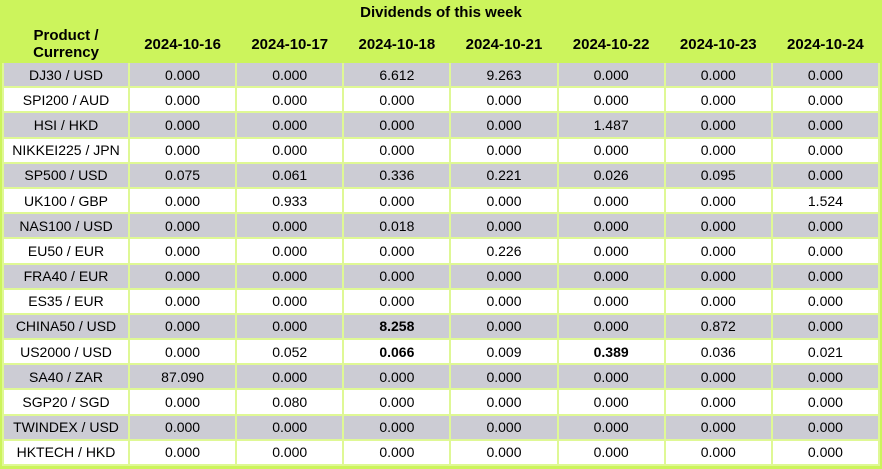 The image size is (882, 469). What do you see at coordinates (66, 276) in the screenshot?
I see `product-cell: FRA40 / EUR` at bounding box center [66, 276].